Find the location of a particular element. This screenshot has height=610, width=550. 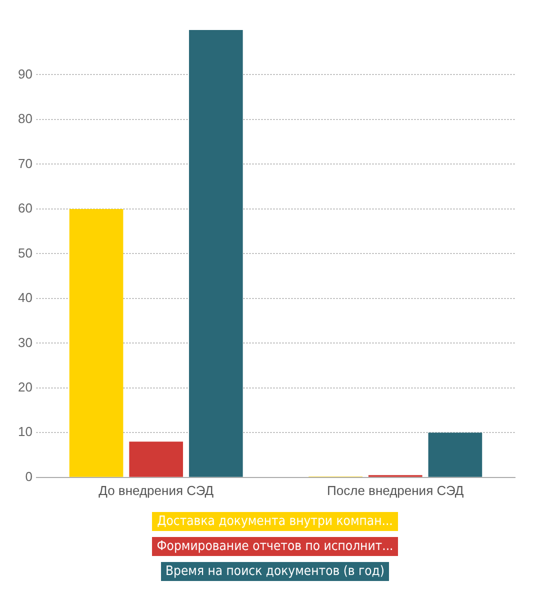

y-tick-label: 20 is located at coordinates (25, 387).